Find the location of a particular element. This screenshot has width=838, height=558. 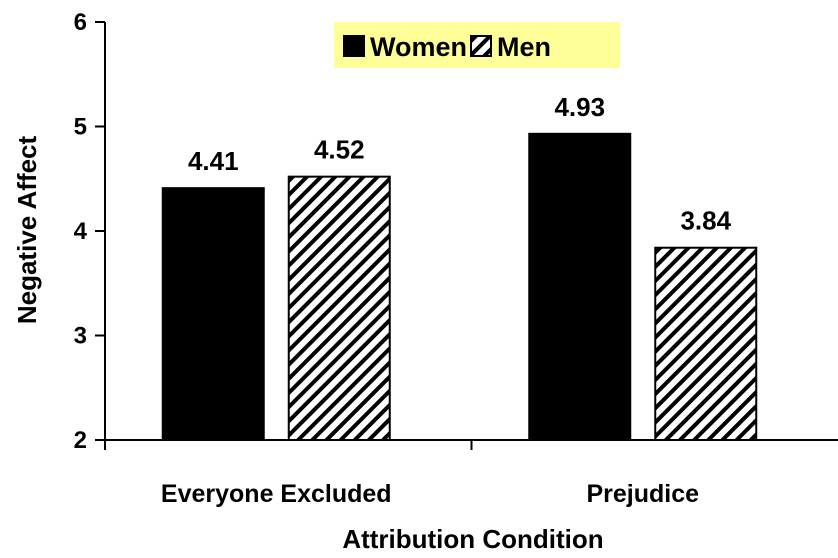

x-tick-label: Everyone Excluded is located at coordinates (276, 494).